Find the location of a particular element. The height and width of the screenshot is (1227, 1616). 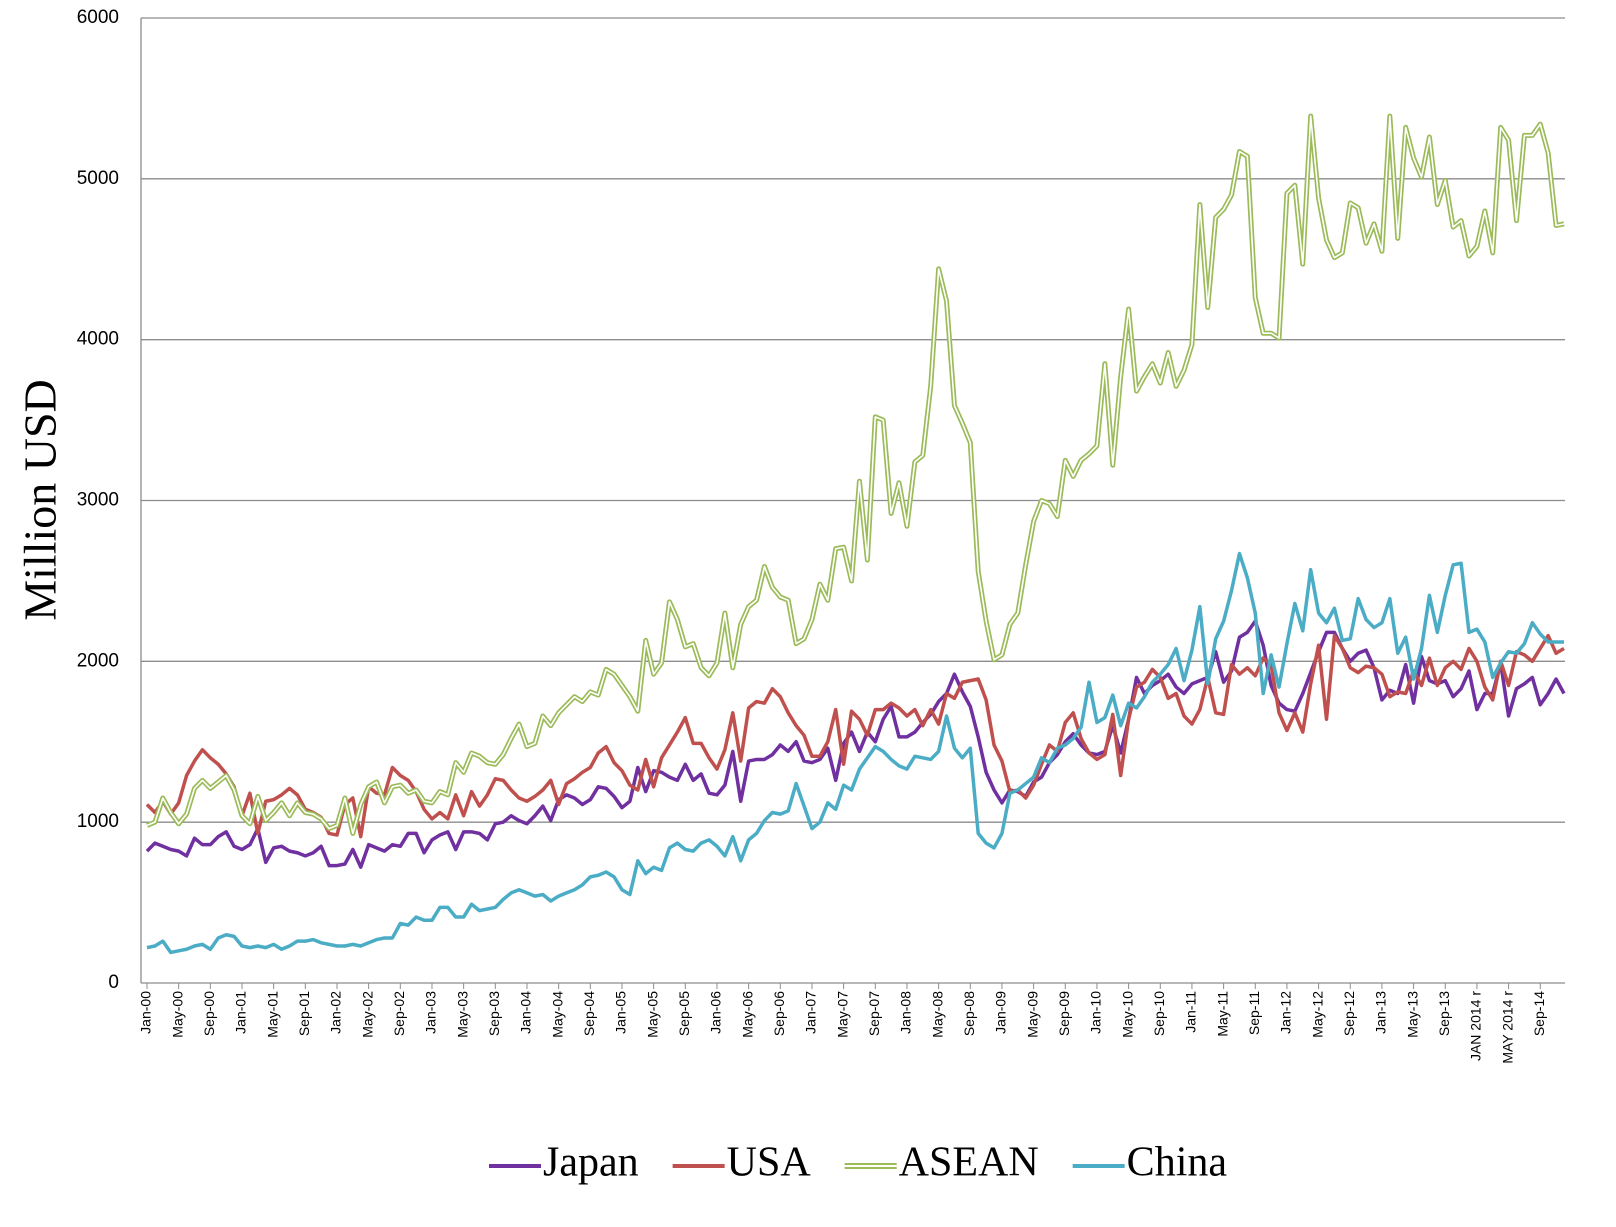

x-tick-label: Sep-09 is located at coordinates (1064, 1013).